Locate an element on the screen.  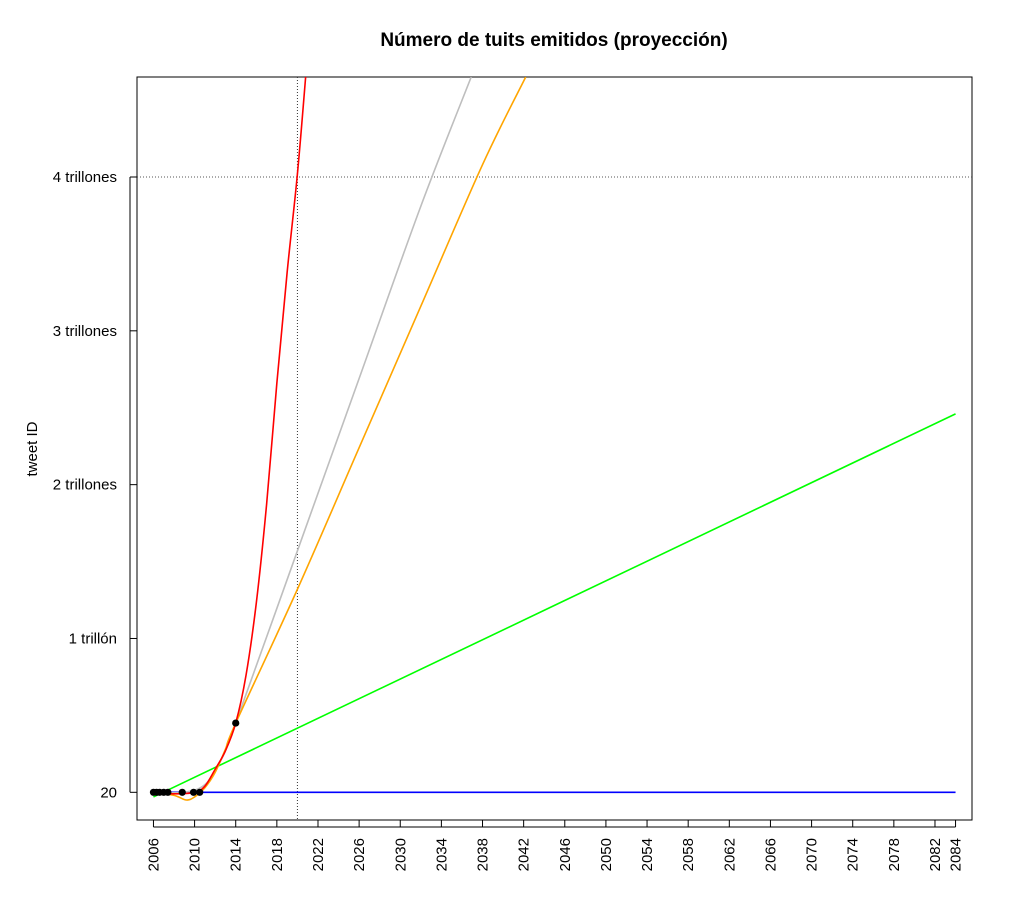
x-tick-label-3: 2018 is located at coordinates (277, 854).